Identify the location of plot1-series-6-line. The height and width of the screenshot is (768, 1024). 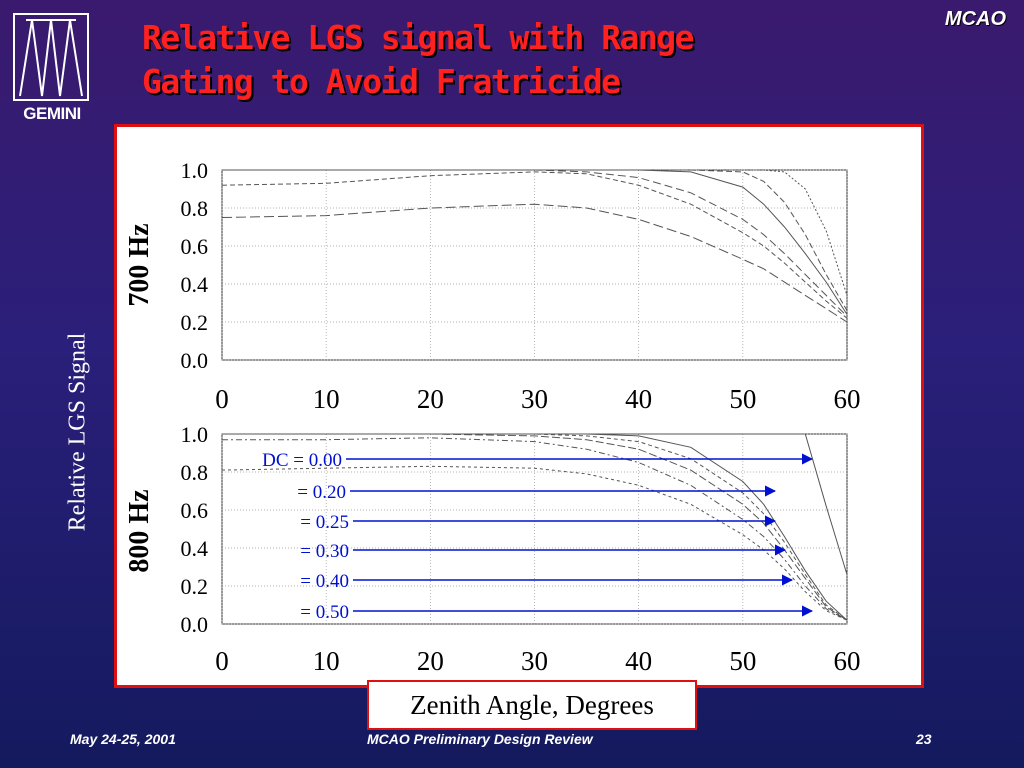
(534, 263).